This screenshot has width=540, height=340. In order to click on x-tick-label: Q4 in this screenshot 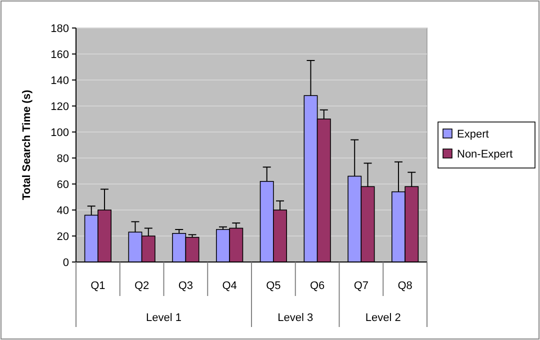, I will do `click(229, 286)`.